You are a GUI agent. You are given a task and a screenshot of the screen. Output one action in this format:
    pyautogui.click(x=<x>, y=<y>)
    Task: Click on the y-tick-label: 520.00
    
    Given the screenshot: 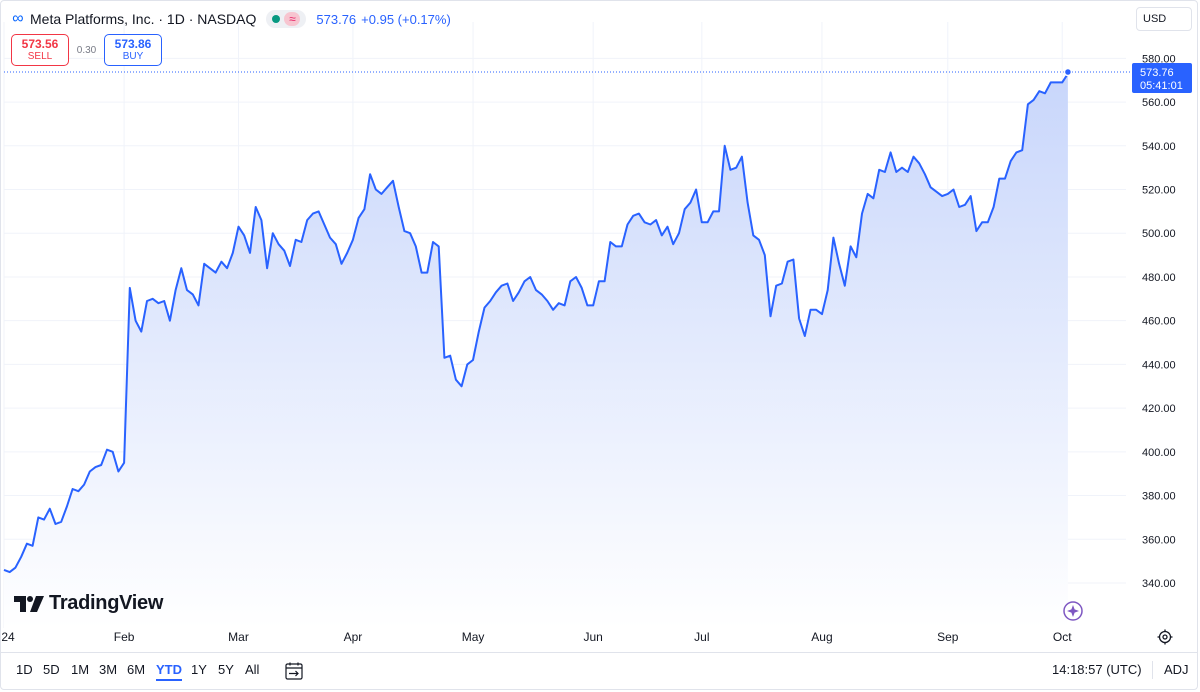 What is the action you would take?
    pyautogui.click(x=1159, y=191)
    